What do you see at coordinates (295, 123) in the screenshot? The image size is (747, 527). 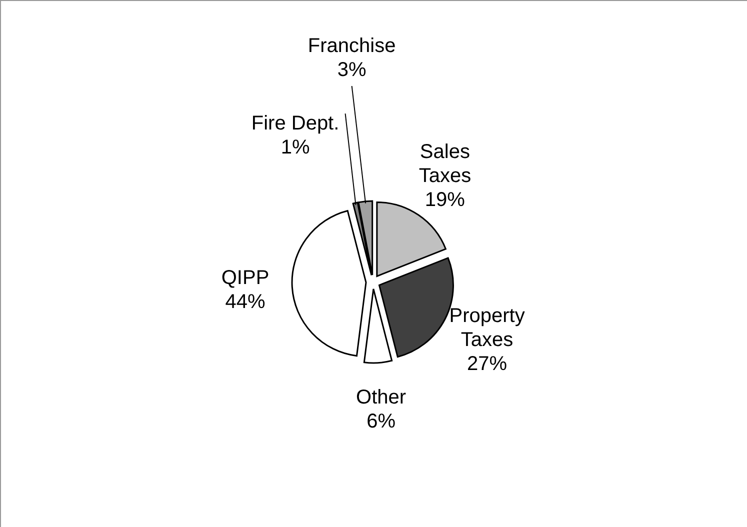 I see `slice-label: Fire Dept.` at bounding box center [295, 123].